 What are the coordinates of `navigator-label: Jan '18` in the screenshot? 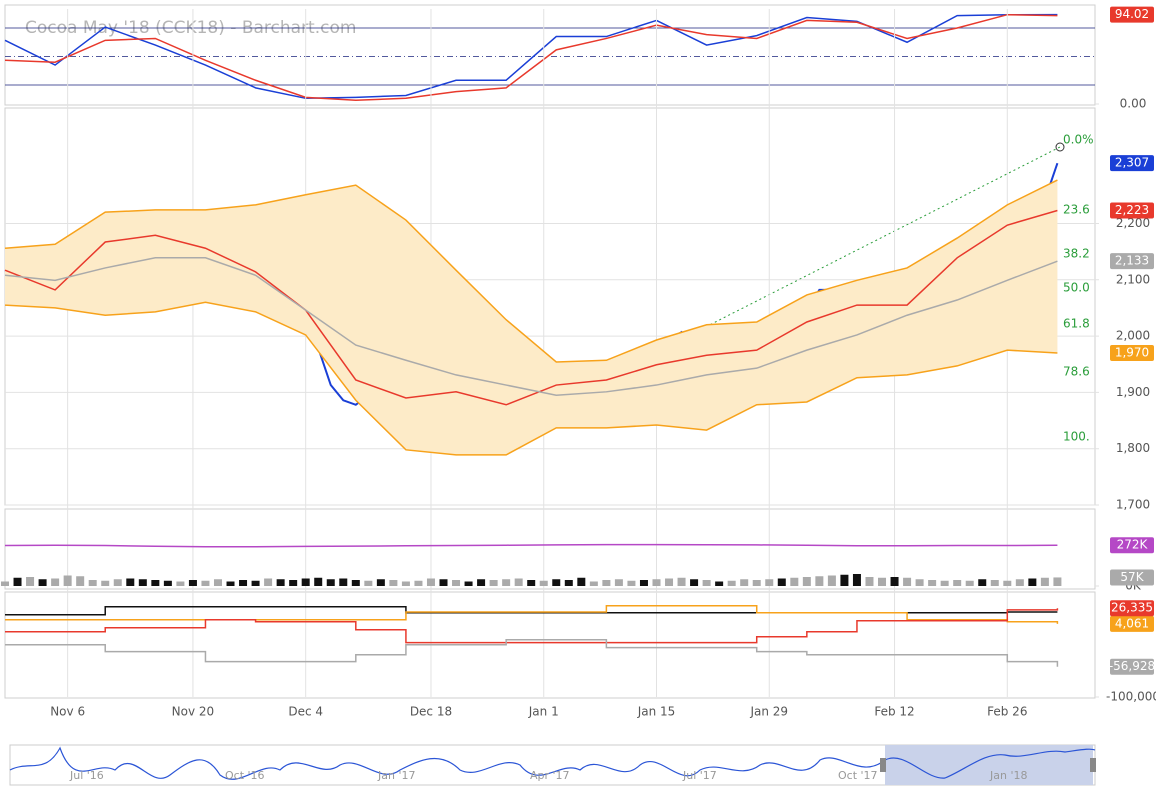 It's located at (1008, 775).